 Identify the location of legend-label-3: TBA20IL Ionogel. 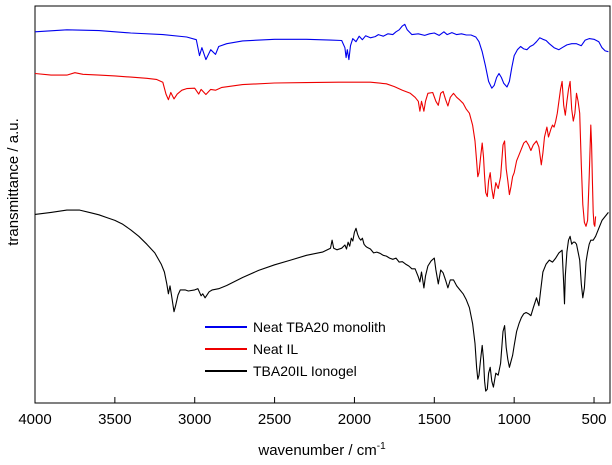
(305, 371).